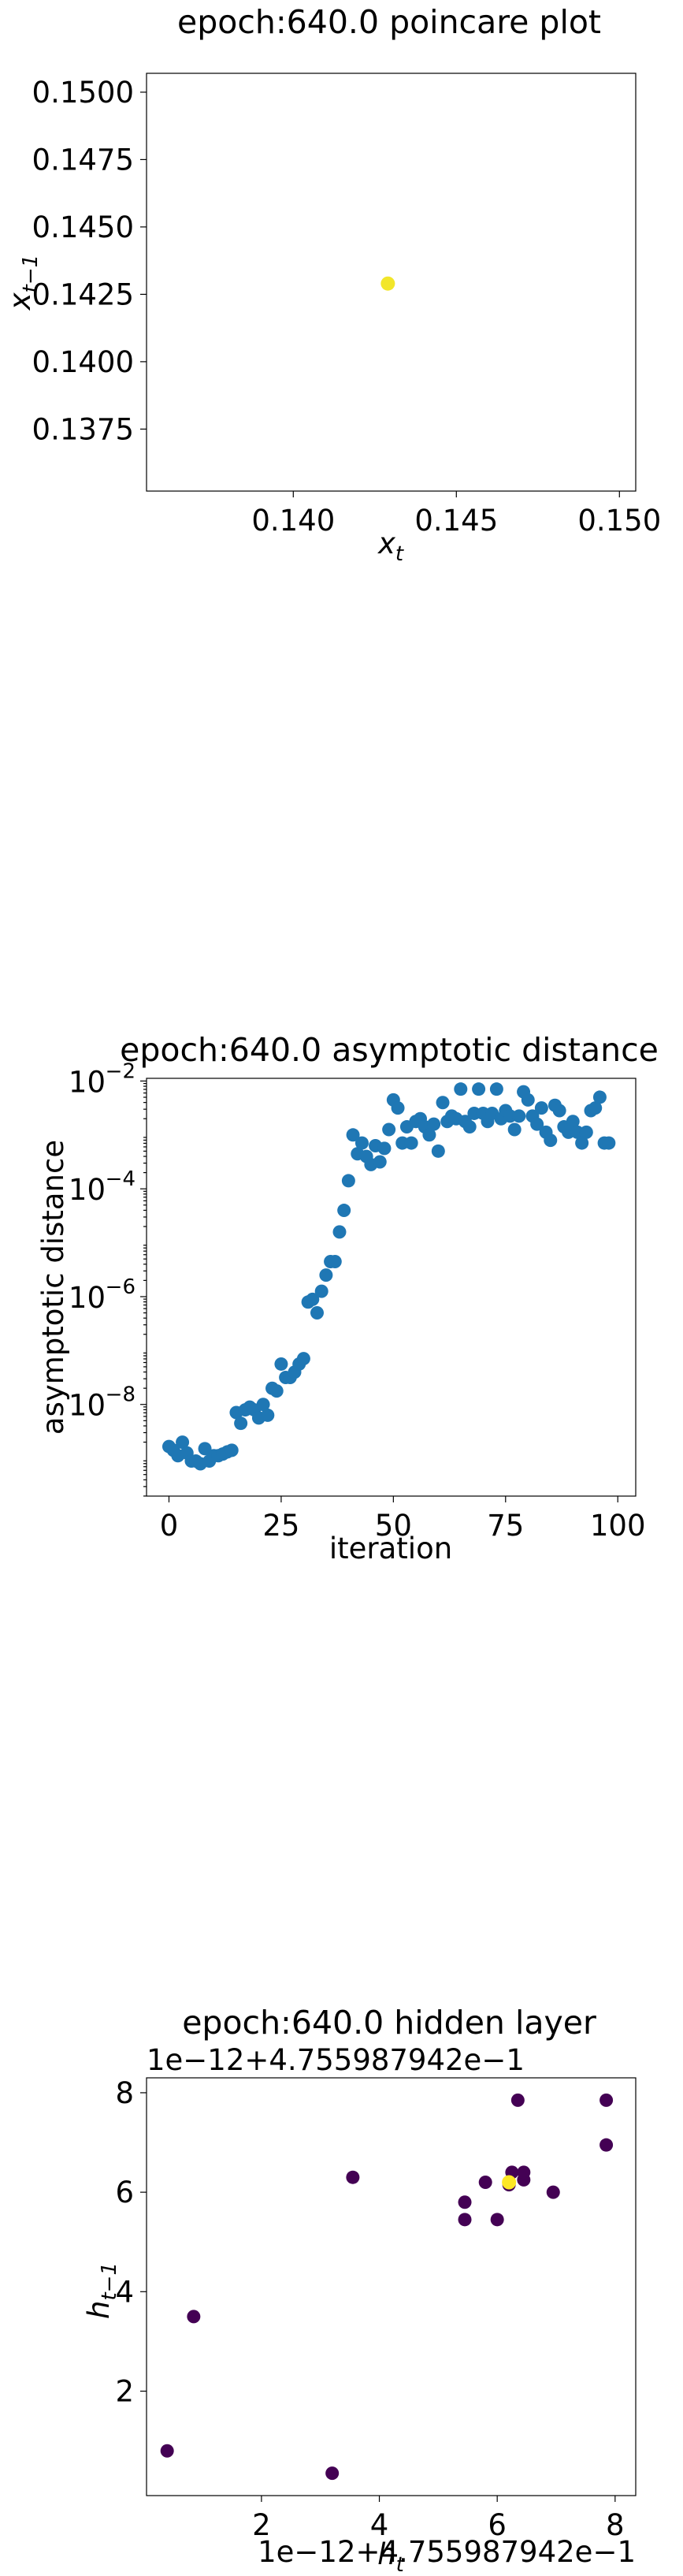 This screenshot has height=2576, width=683. I want to click on poincare-y-tick-label: 0.1475, so click(83, 160).